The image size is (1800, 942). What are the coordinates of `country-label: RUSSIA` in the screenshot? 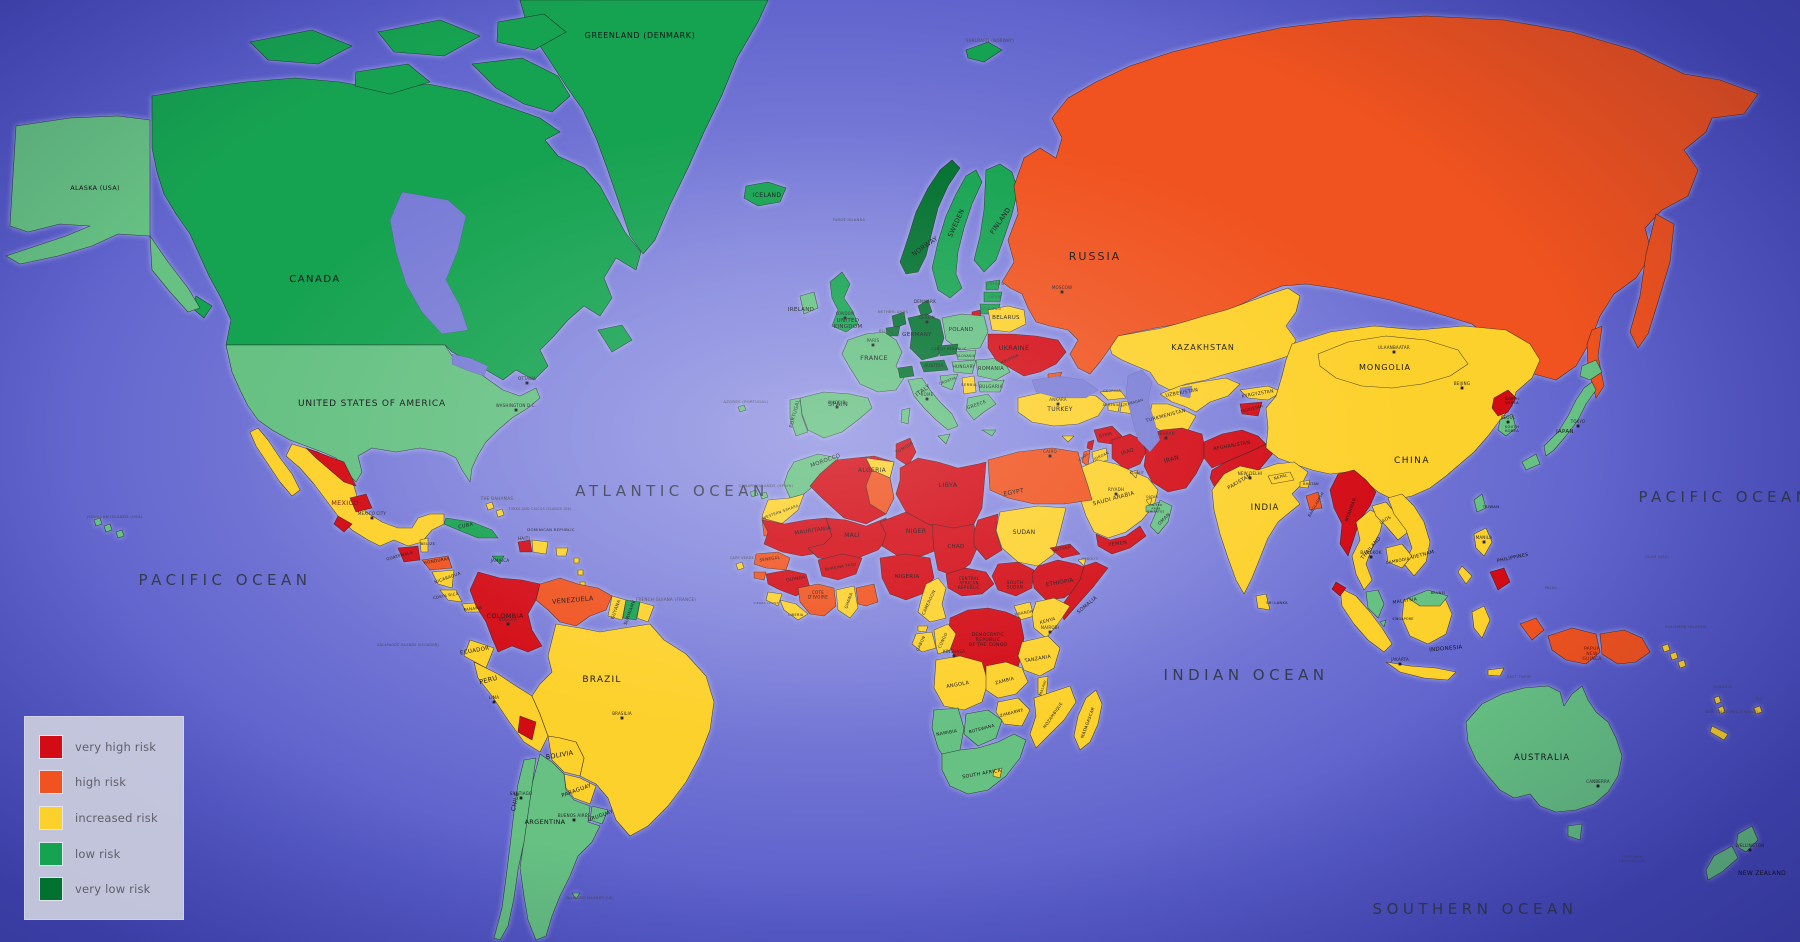 It's located at (1095, 256).